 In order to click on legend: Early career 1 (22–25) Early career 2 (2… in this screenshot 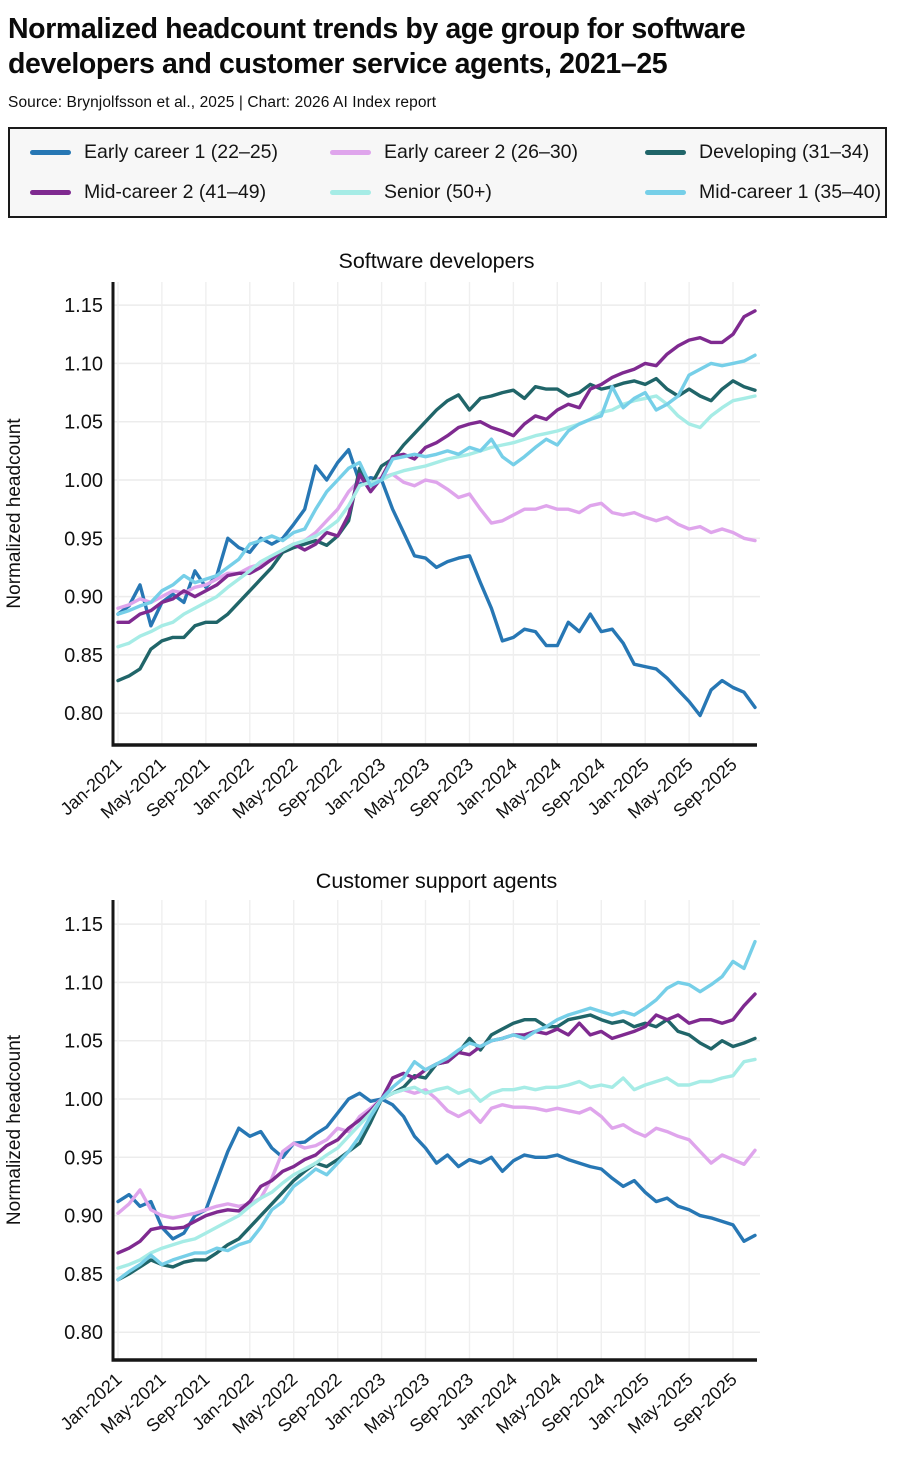, I will do `click(447, 172)`.